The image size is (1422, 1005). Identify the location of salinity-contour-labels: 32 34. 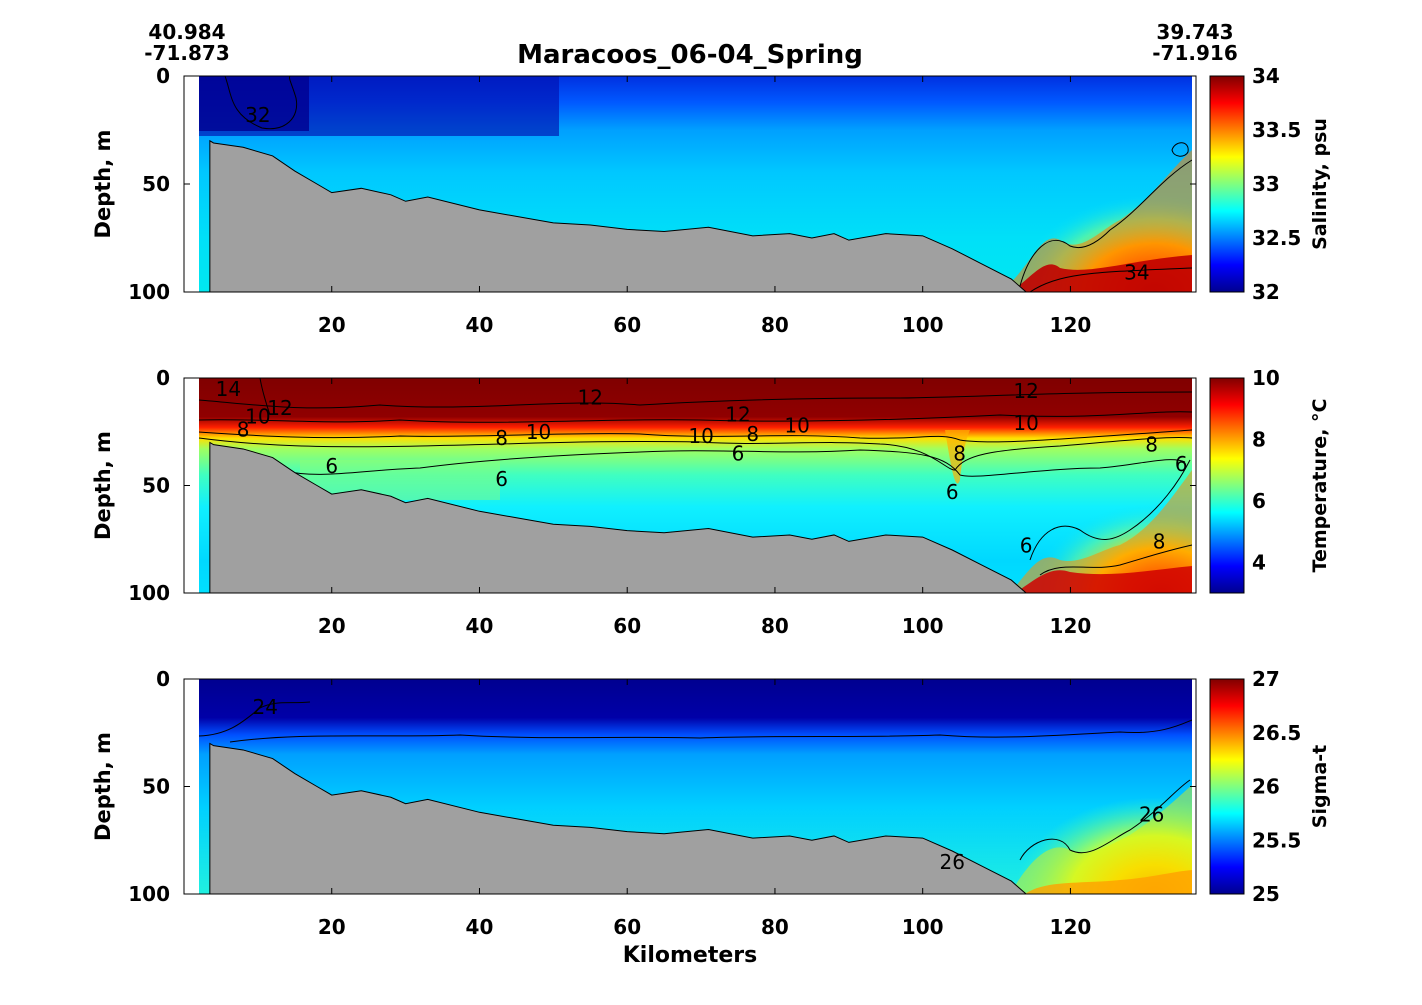
(697, 194).